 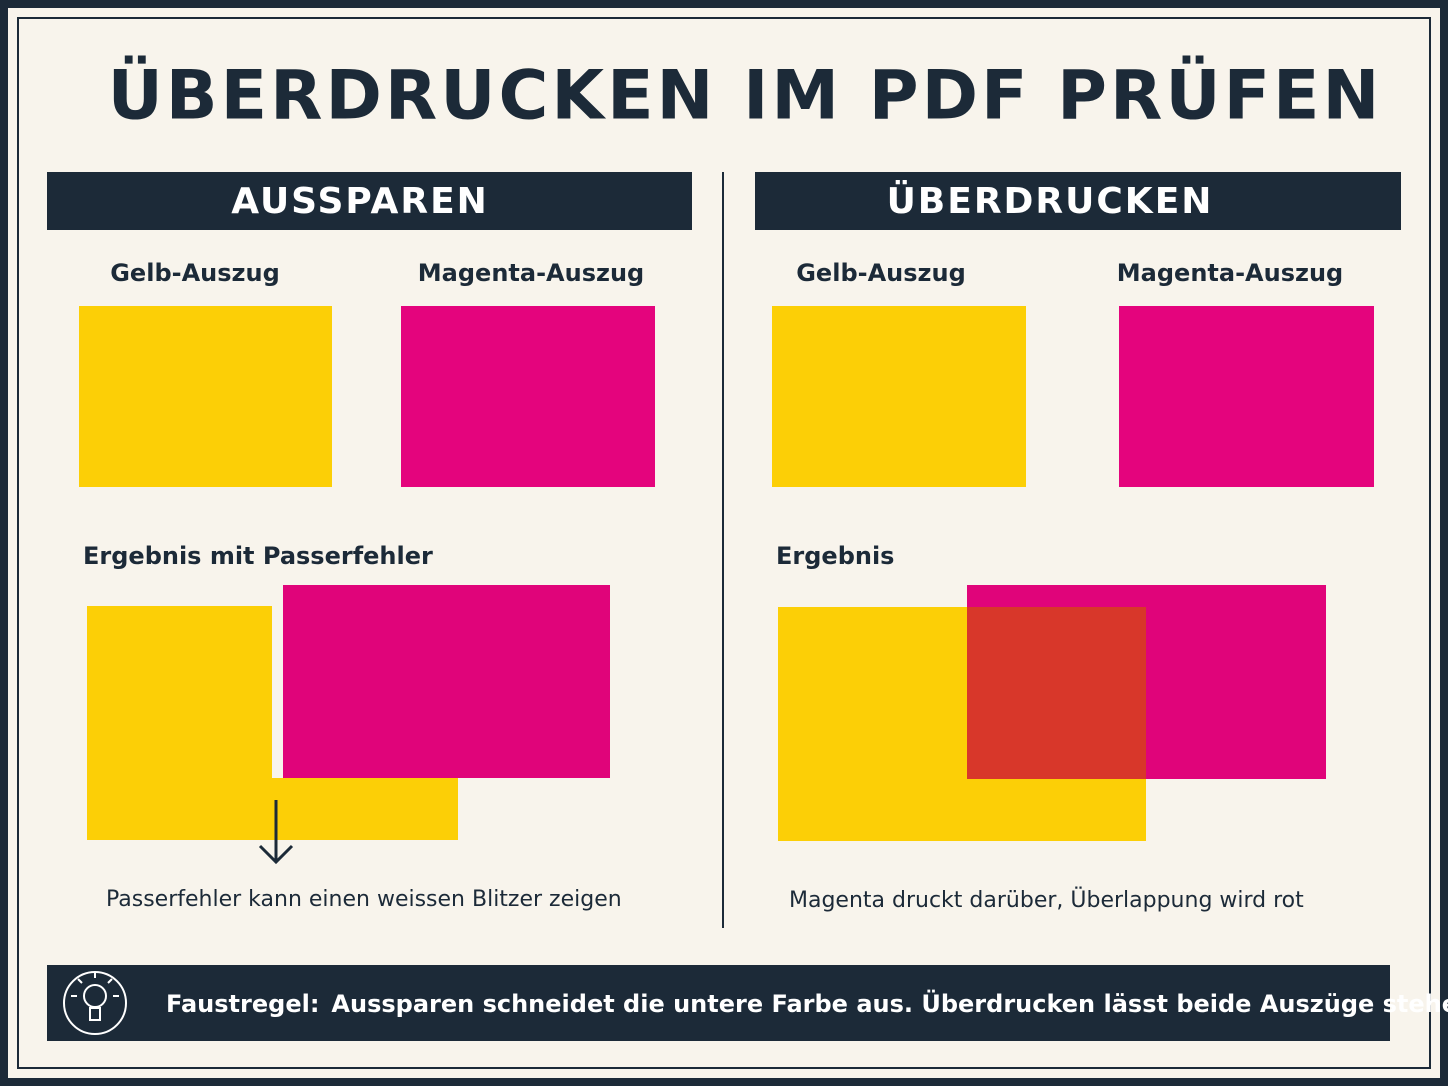 What do you see at coordinates (446, 681) in the screenshot?
I see `knockout-magenta` at bounding box center [446, 681].